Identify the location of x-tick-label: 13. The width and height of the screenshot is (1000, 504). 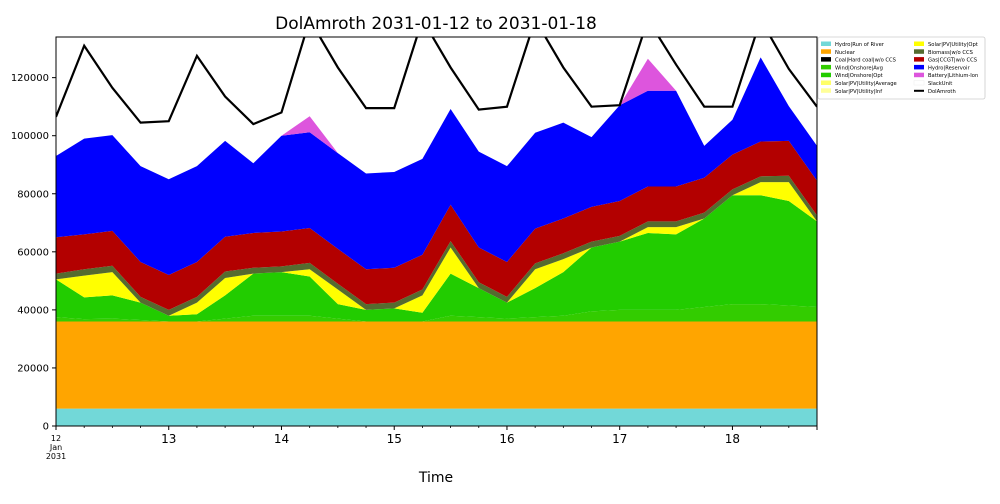
(168, 439).